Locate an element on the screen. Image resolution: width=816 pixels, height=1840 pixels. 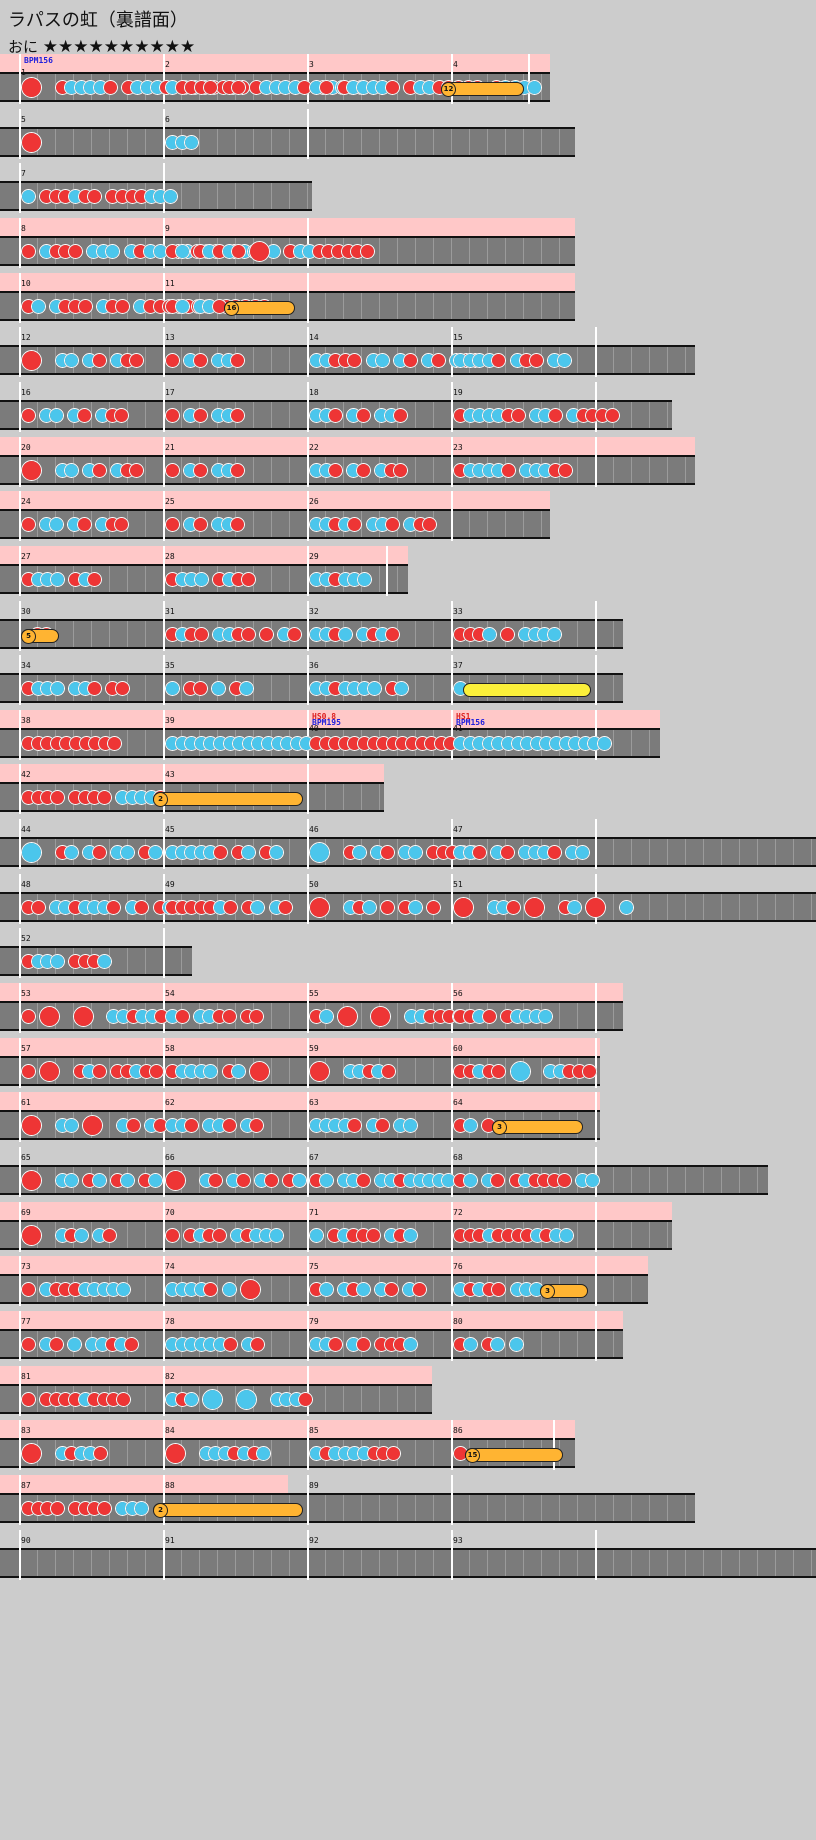
measure-number: 40 is located at coordinates (314, 728).